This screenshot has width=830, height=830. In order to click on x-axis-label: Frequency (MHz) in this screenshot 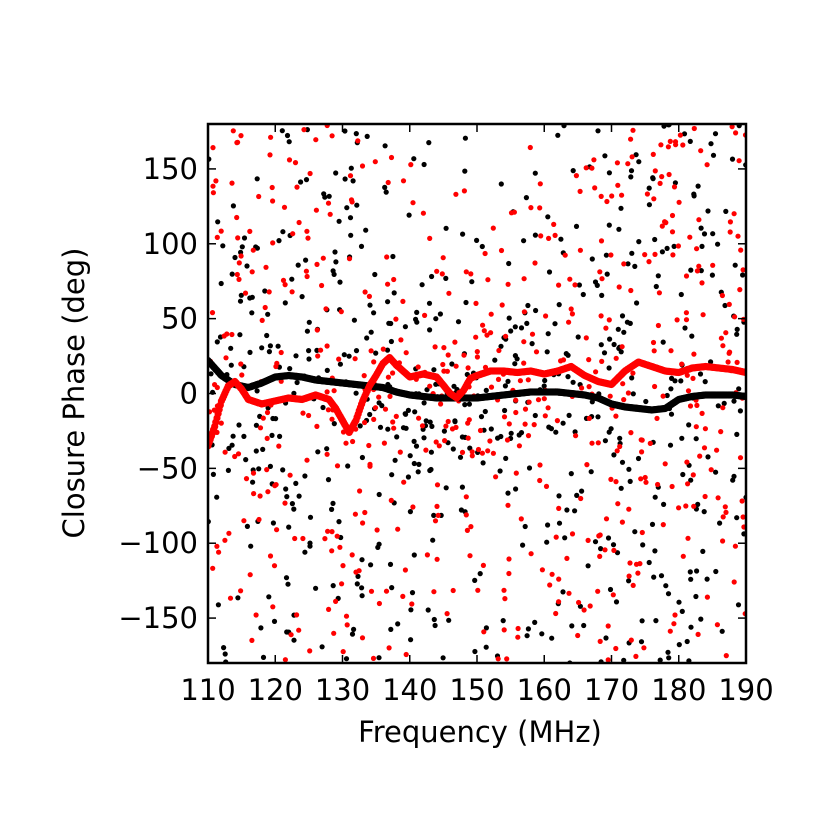, I will do `click(480, 732)`.